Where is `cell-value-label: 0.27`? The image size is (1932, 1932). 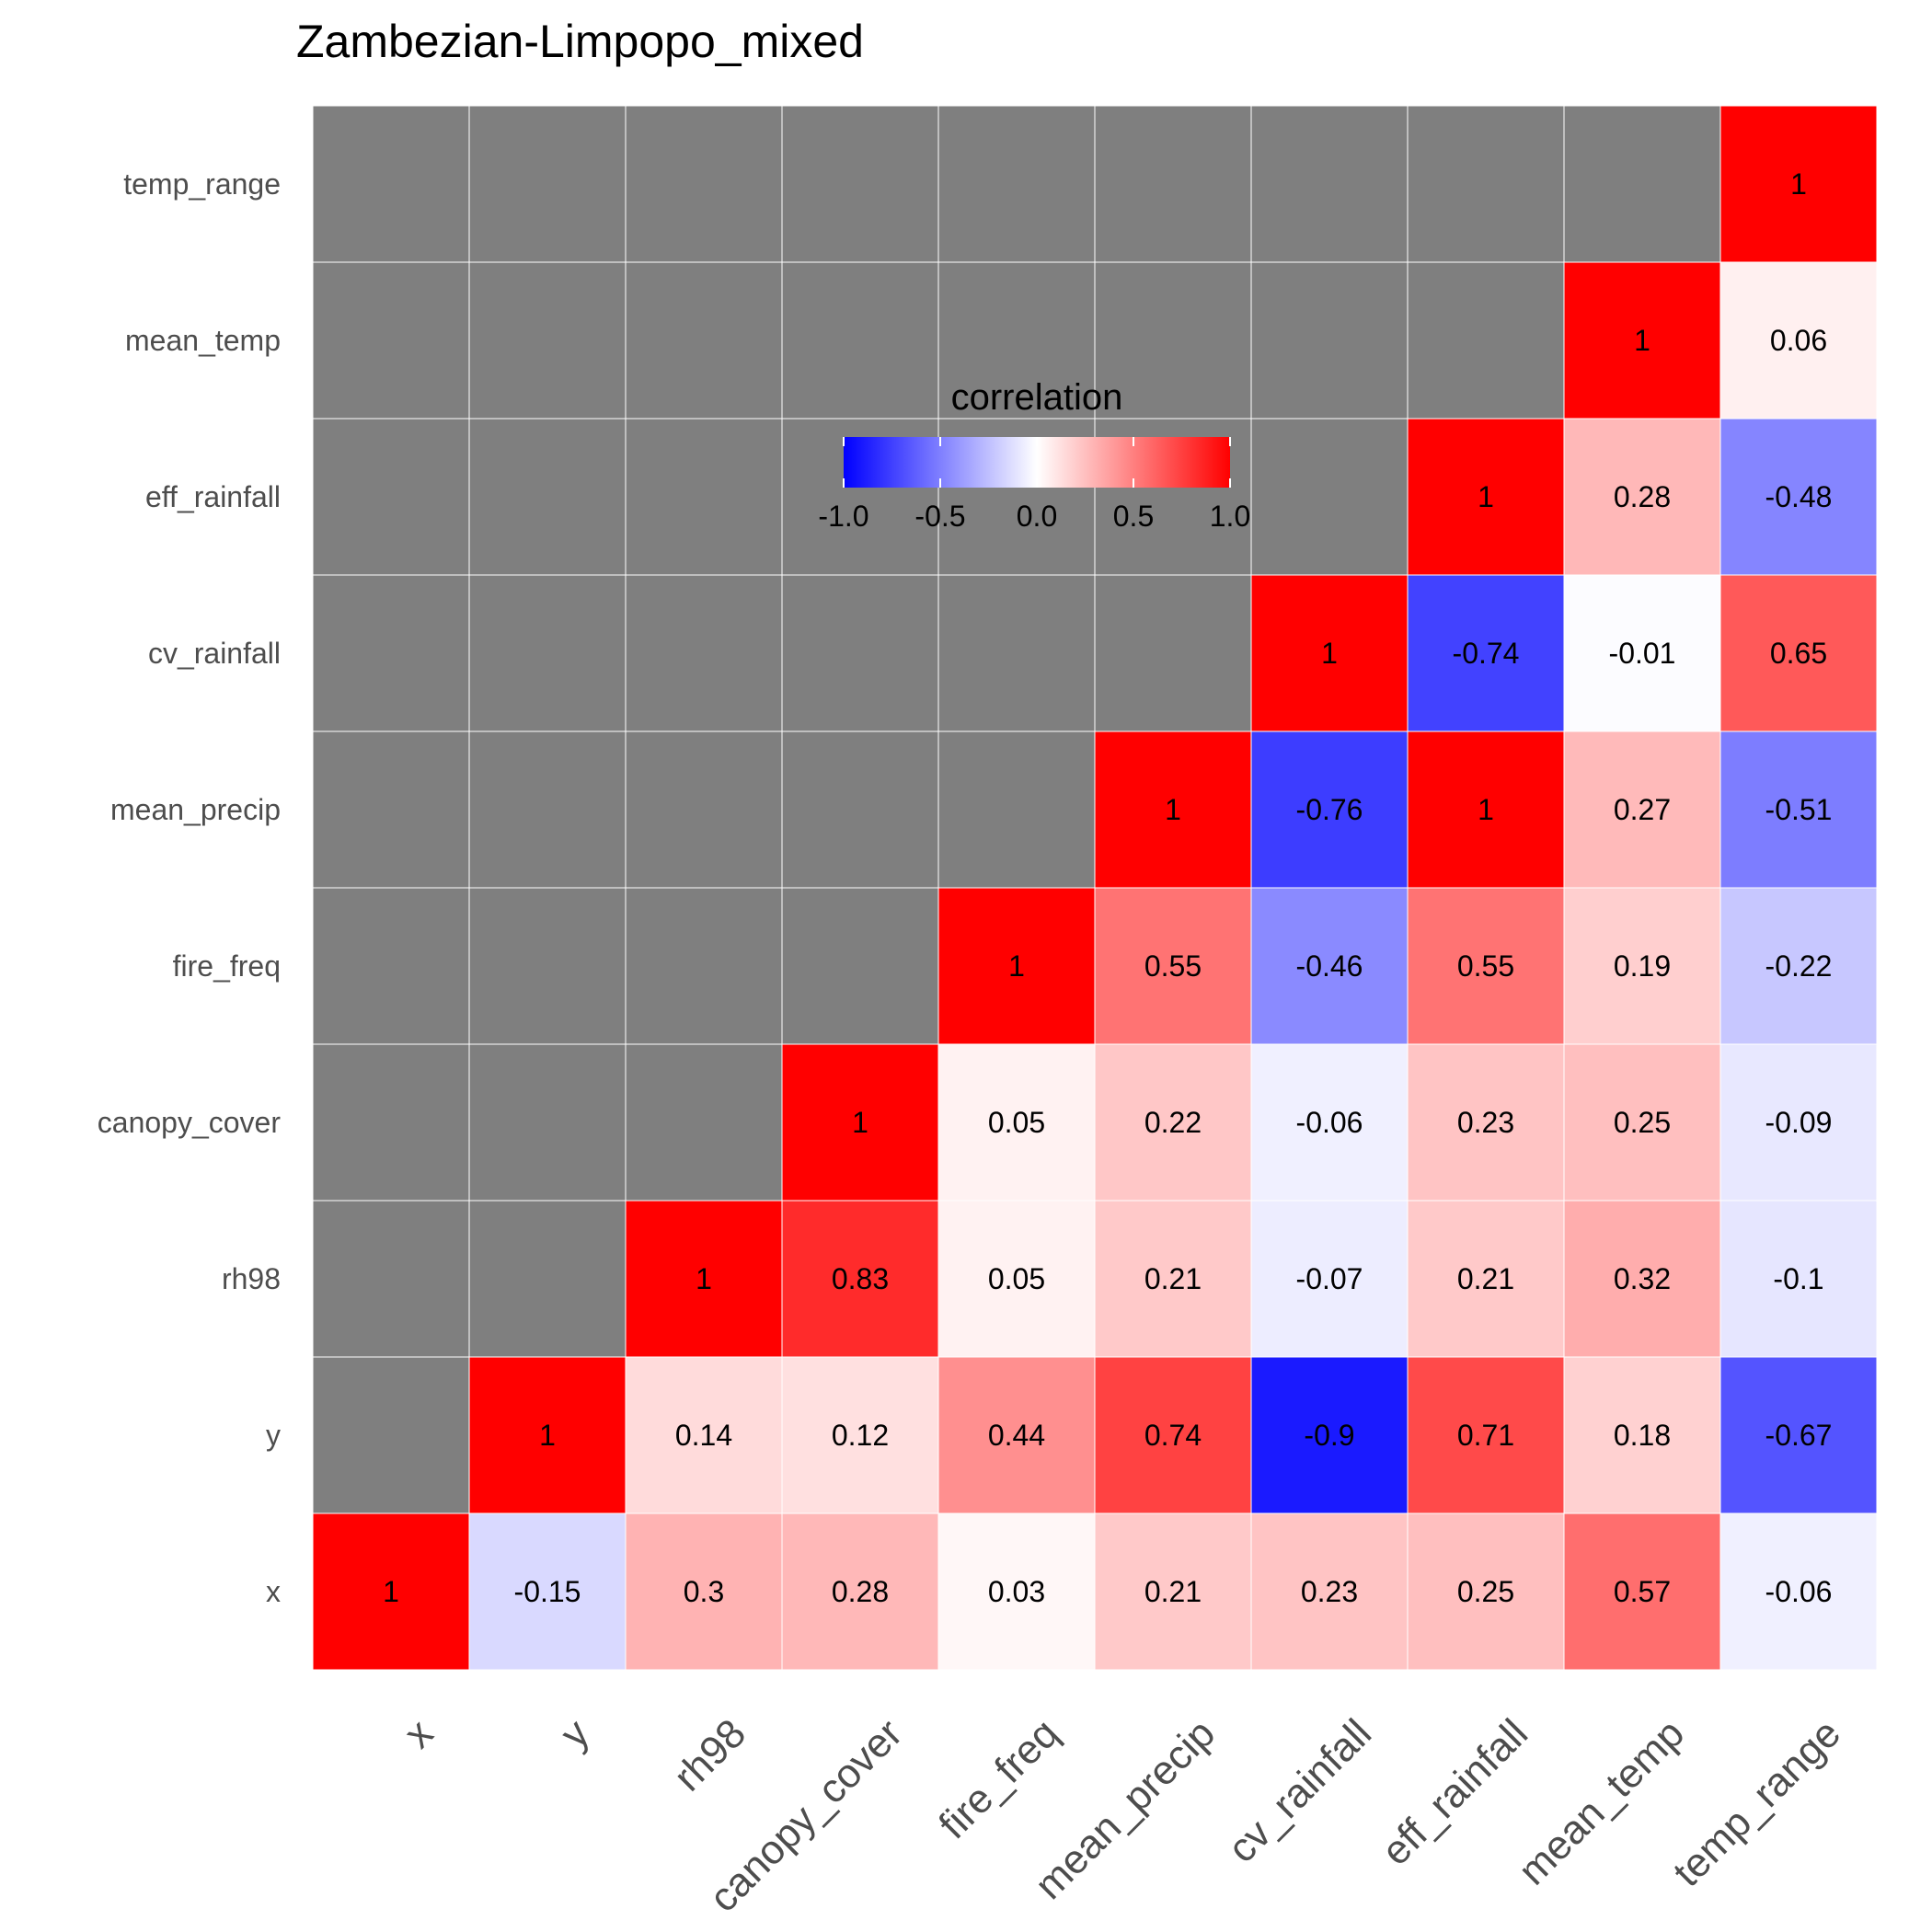 cell-value-label: 0.27 is located at coordinates (1642, 809).